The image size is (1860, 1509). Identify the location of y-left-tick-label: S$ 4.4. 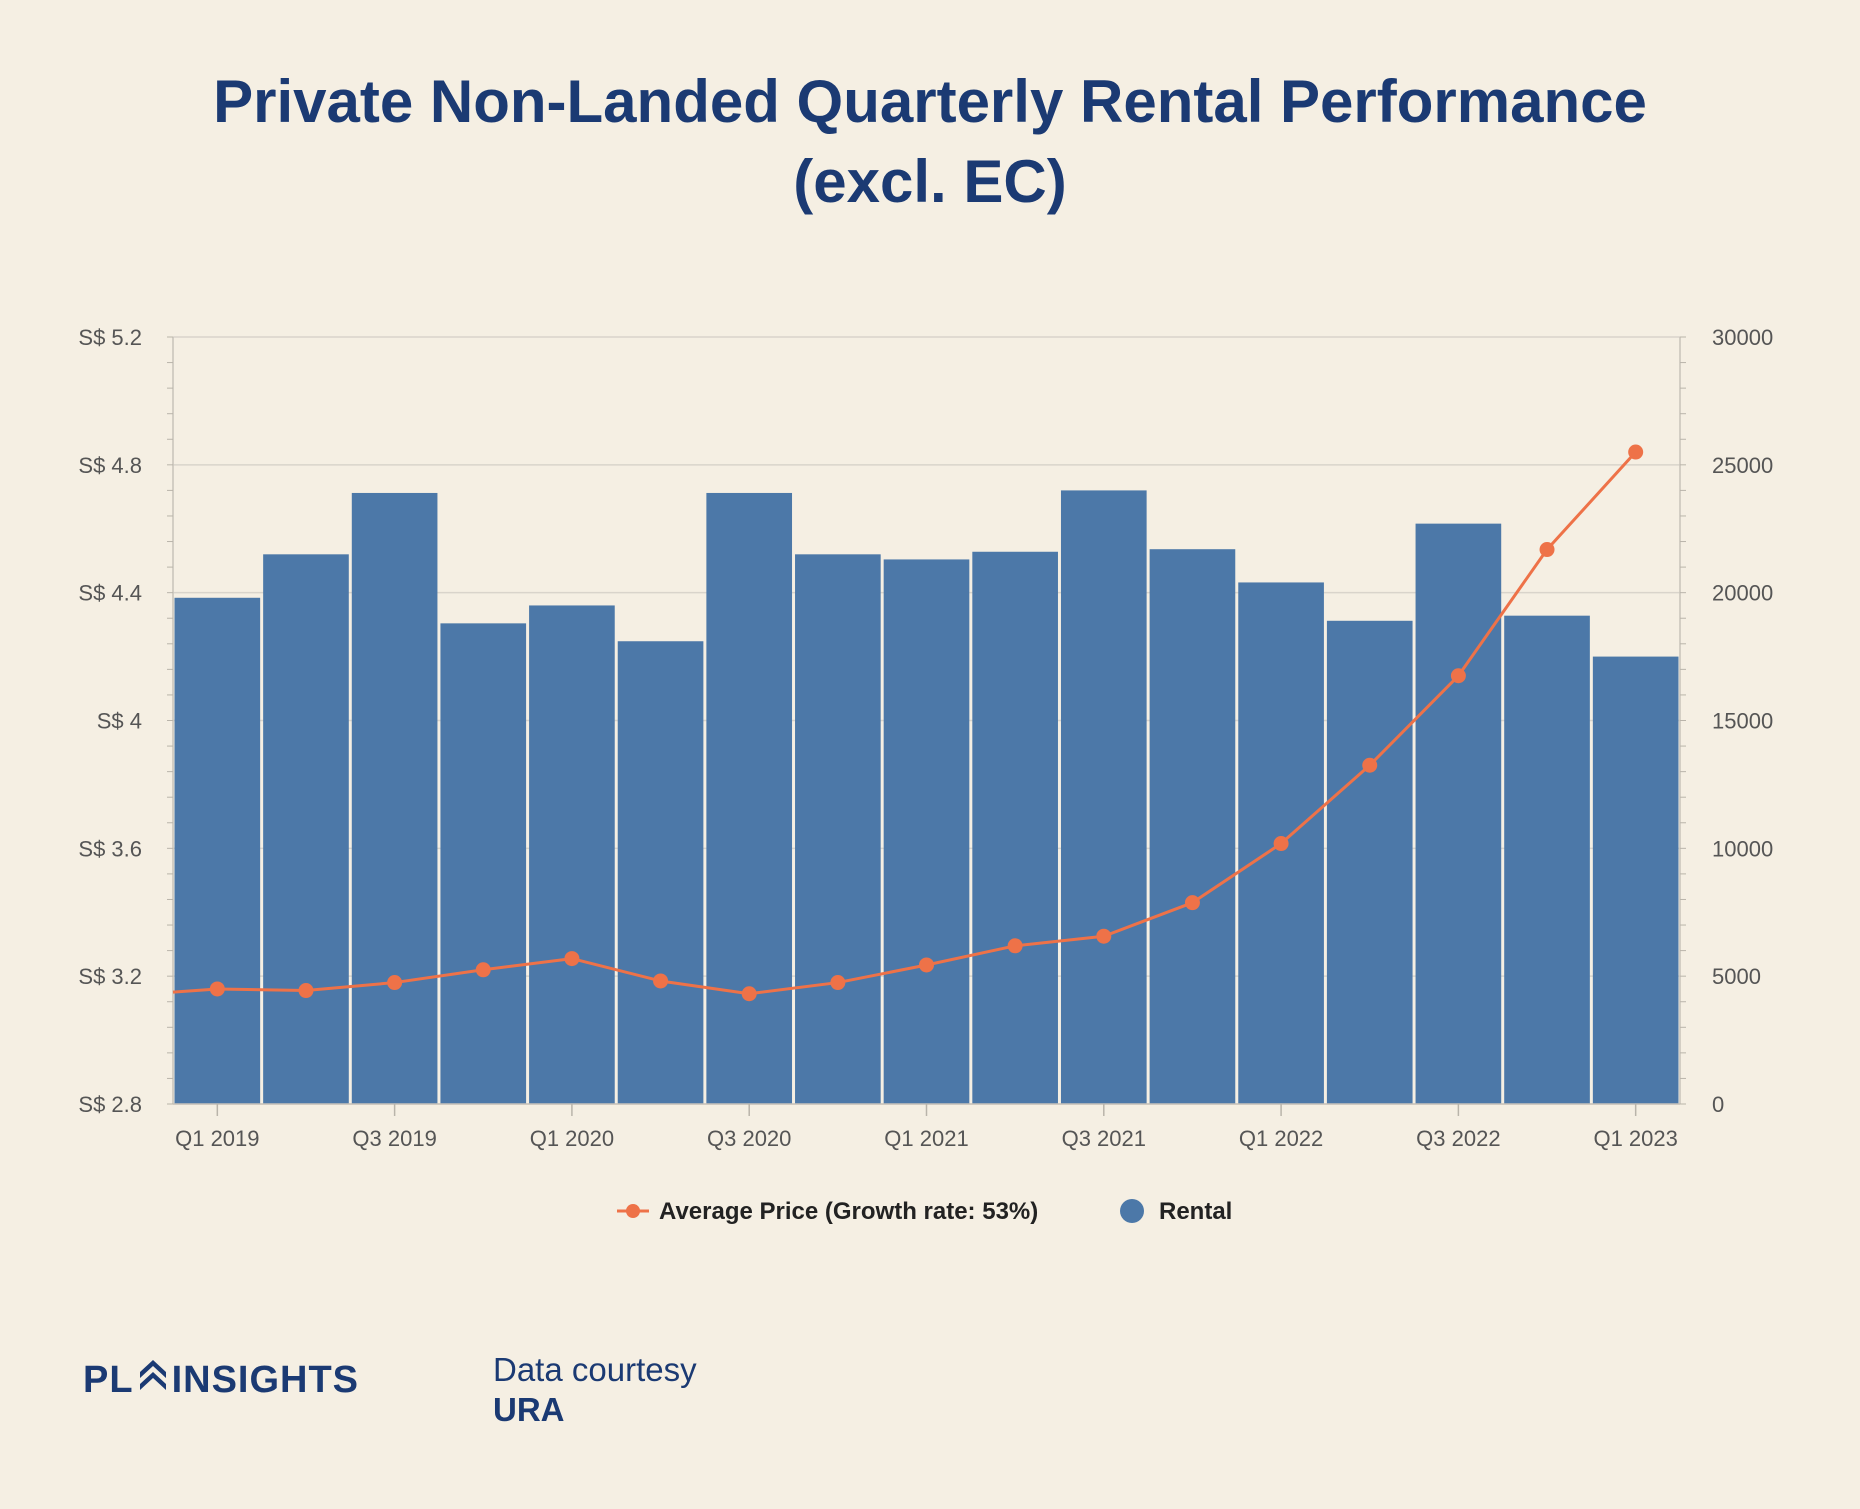
(110, 593).